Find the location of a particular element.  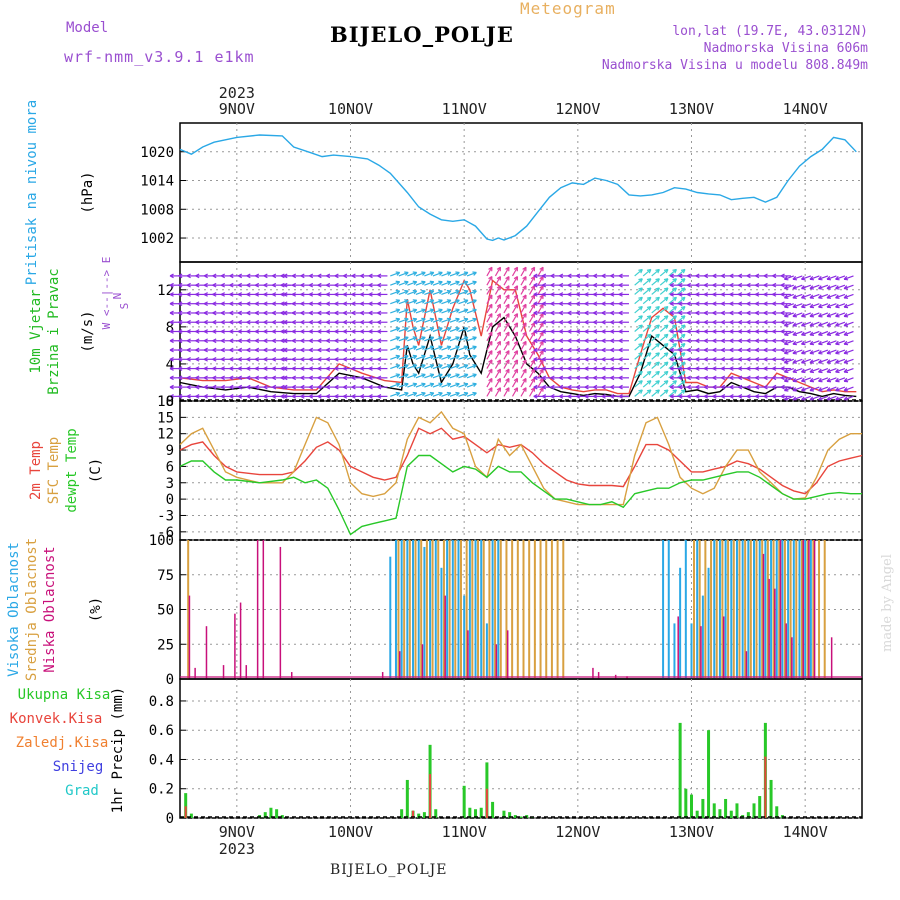

cloud-low-bar is located at coordinates (206, 652).